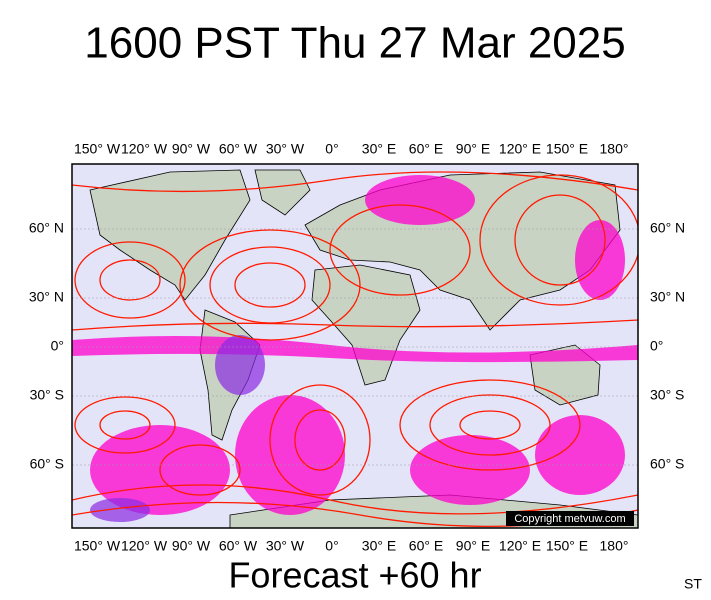 The height and width of the screenshot is (600, 711). What do you see at coordinates (46, 297) in the screenshot?
I see `latitude-label-left: 30° N` at bounding box center [46, 297].